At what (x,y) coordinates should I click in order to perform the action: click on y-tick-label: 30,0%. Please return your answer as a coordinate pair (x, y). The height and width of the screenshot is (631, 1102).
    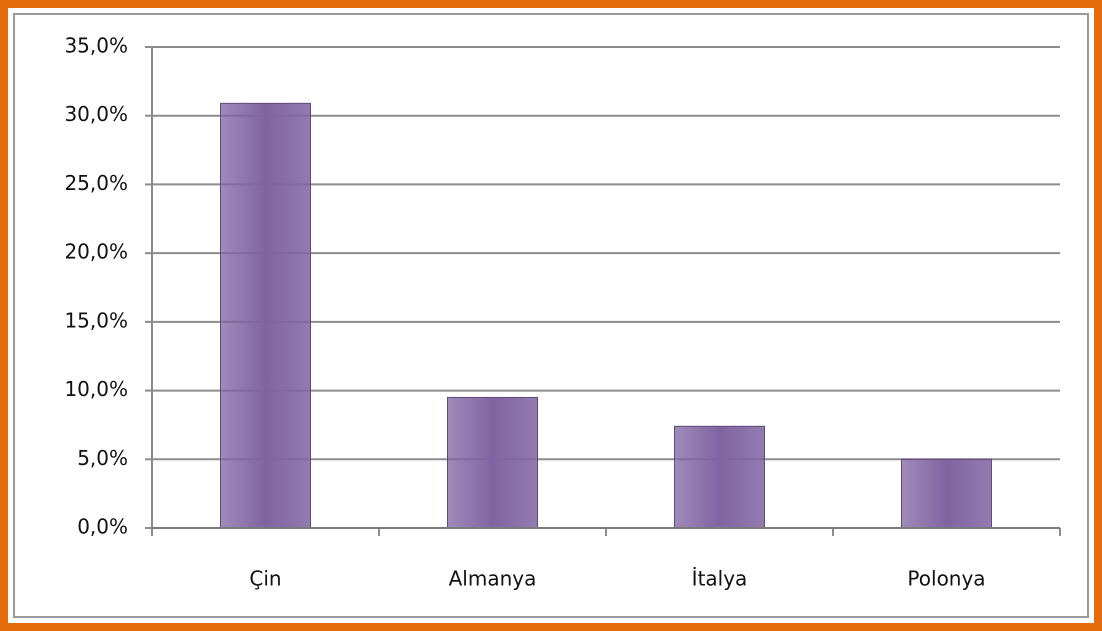
    Looking at the image, I should click on (96, 114).